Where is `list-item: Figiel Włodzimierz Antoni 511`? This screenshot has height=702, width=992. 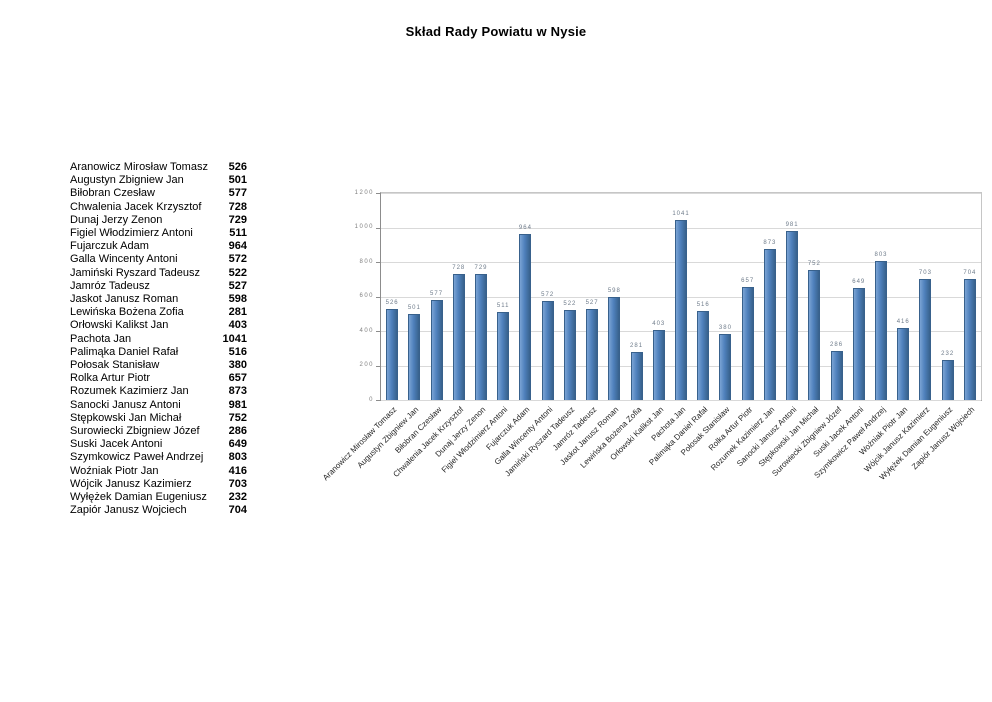
list-item: Figiel Włodzimierz Antoni 511 is located at coordinates (158, 233).